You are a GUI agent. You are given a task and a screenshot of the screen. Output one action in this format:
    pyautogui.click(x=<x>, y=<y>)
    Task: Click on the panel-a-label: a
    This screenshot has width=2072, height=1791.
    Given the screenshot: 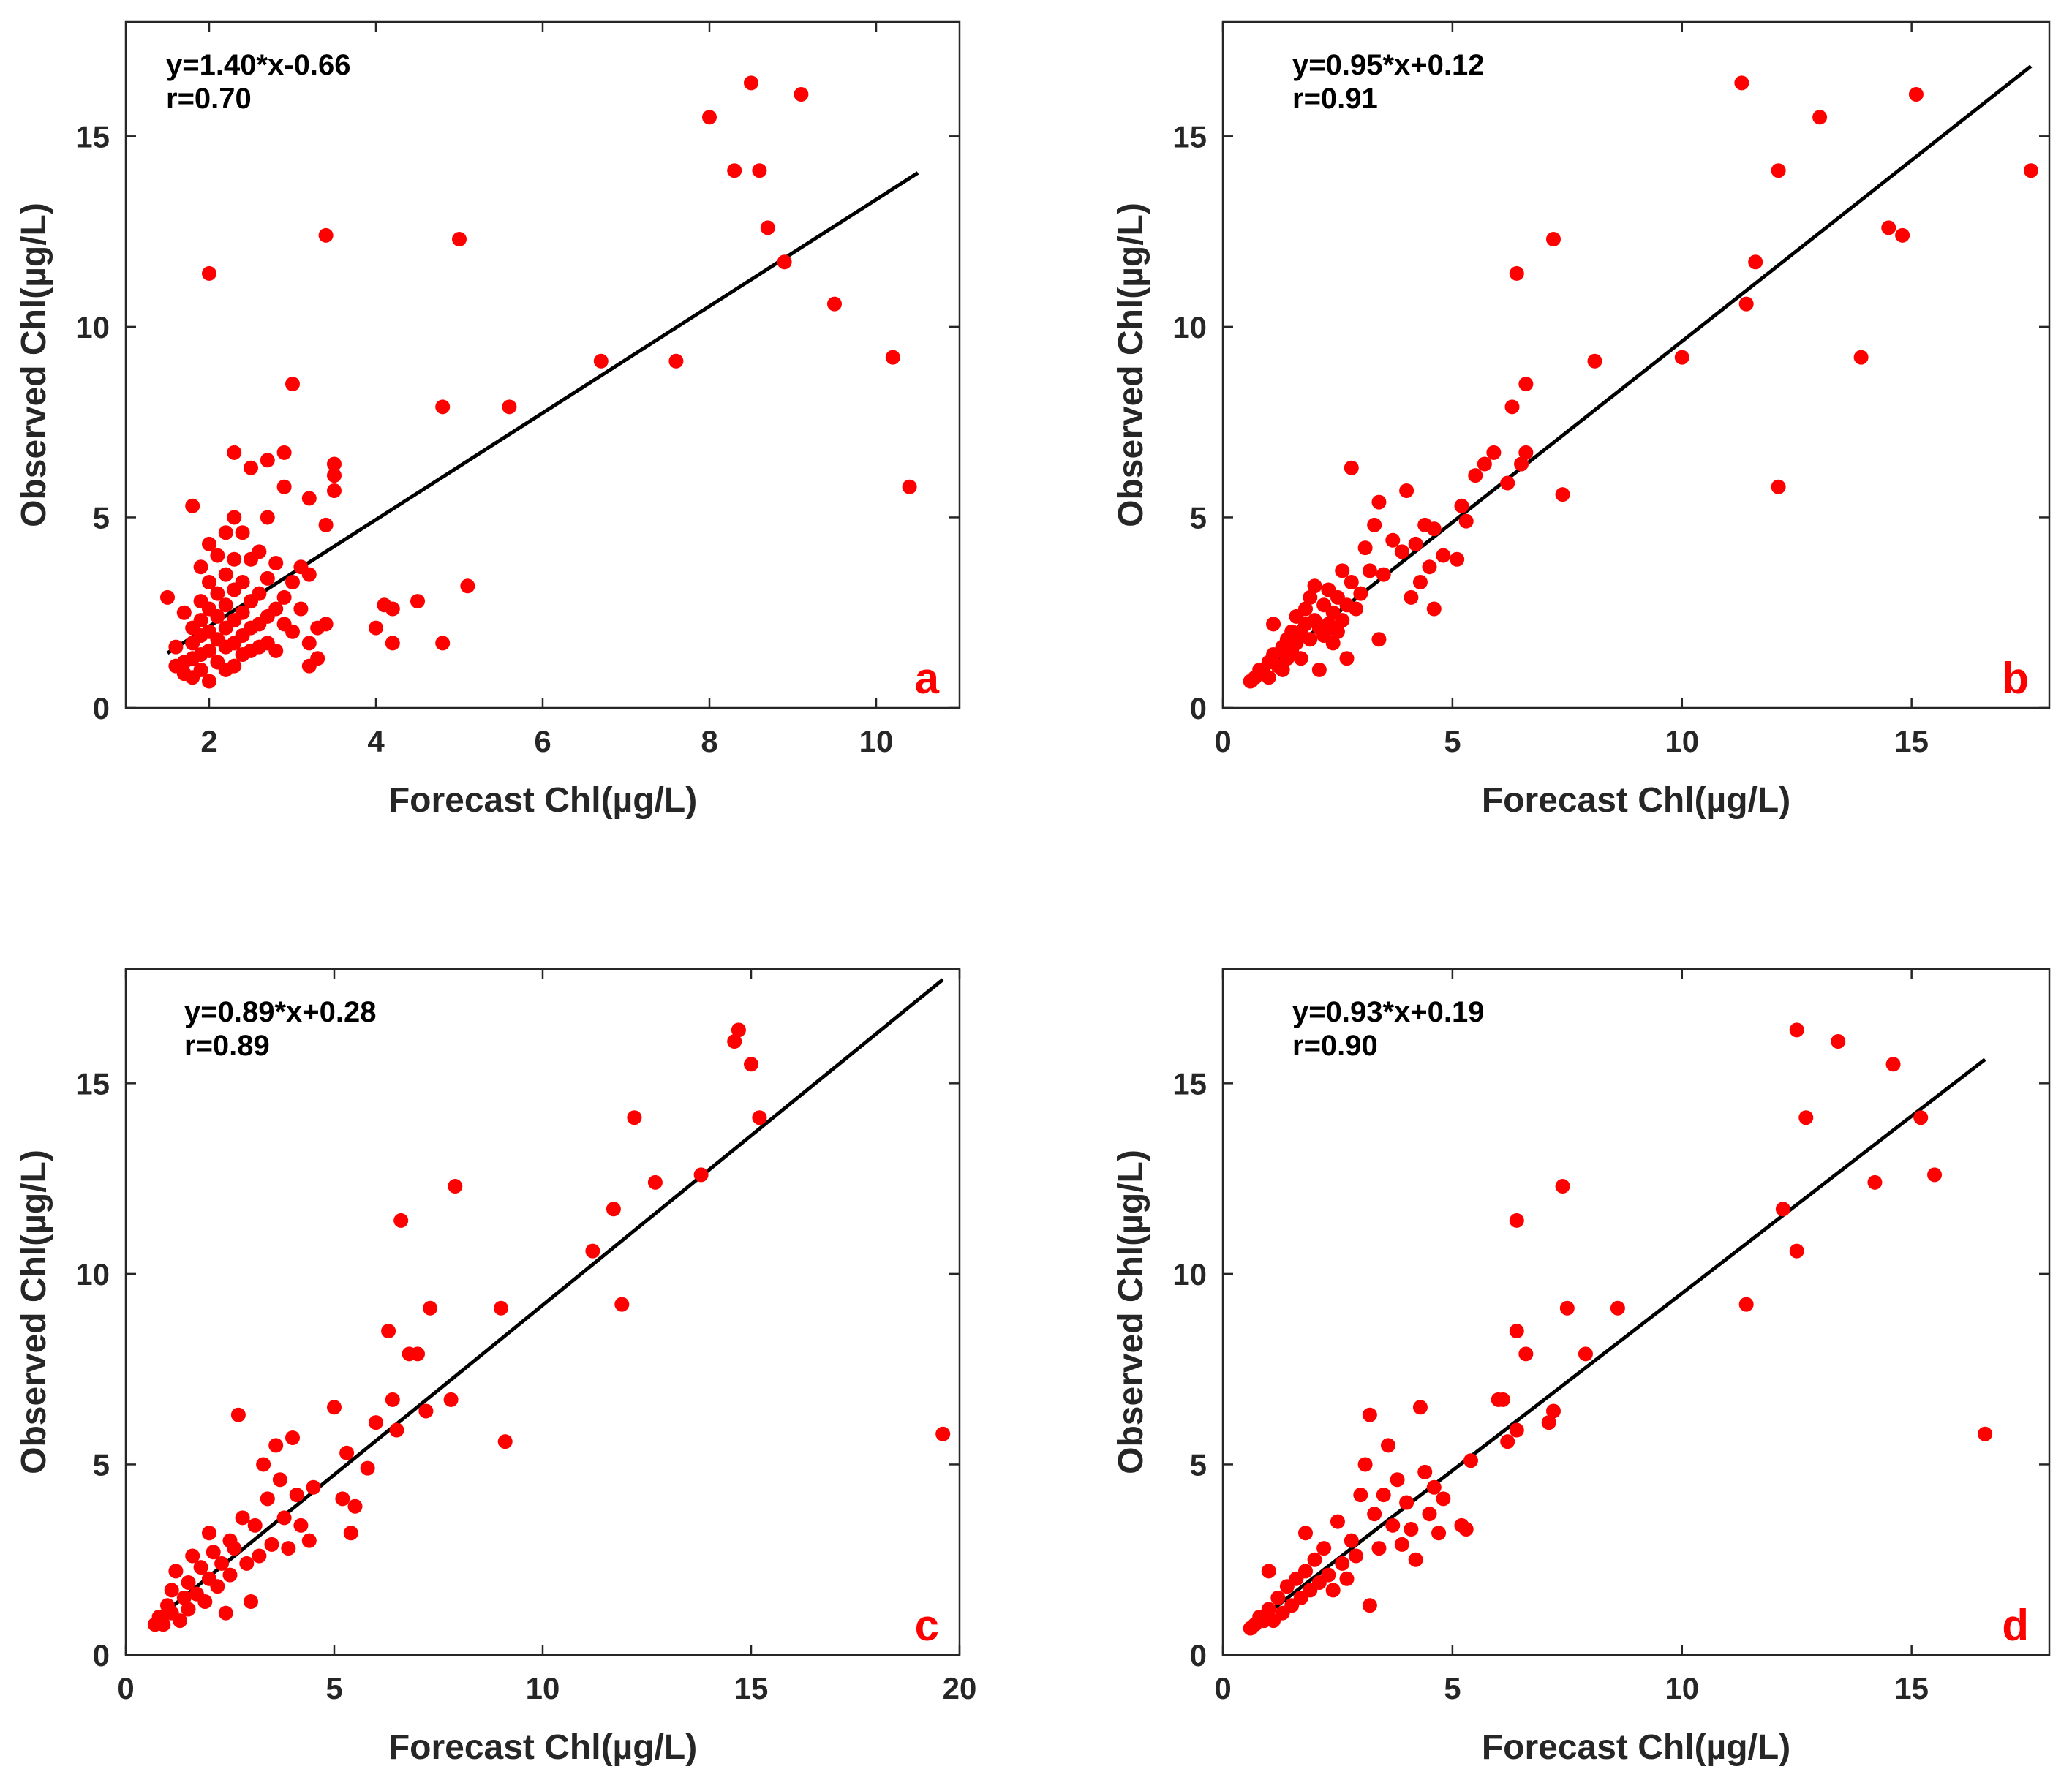 What is the action you would take?
    pyautogui.click(x=927, y=678)
    